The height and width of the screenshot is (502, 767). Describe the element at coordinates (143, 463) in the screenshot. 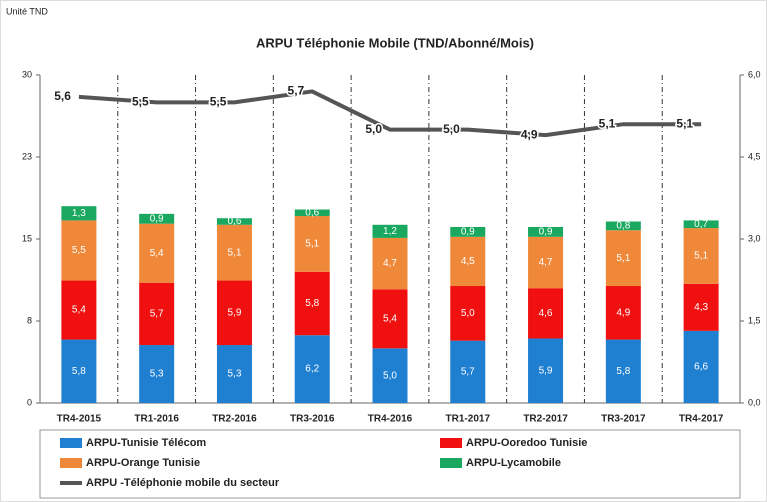

I see `legend-label: ARPU-Orange Tunisie` at that location.